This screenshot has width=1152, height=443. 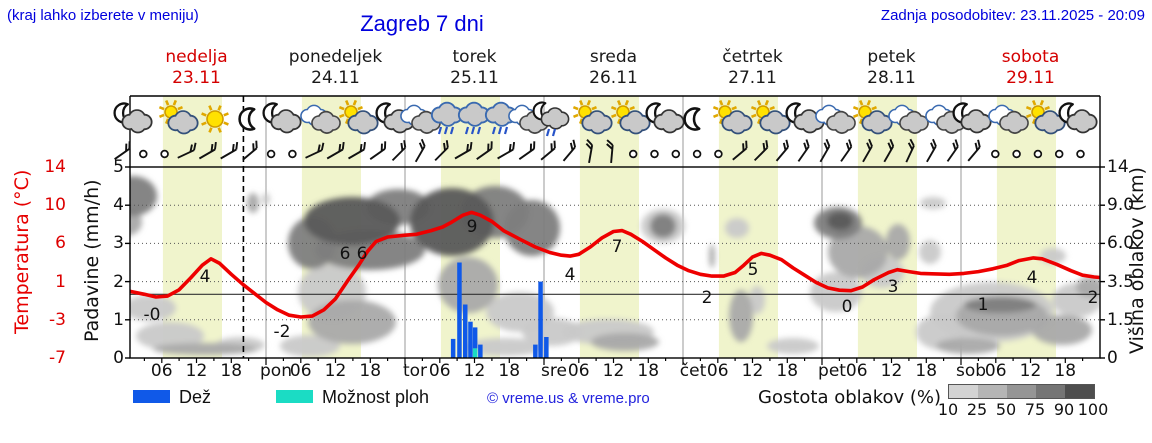 I want to click on copyright-link: © vreme.us & vreme.pro, so click(x=568, y=398).